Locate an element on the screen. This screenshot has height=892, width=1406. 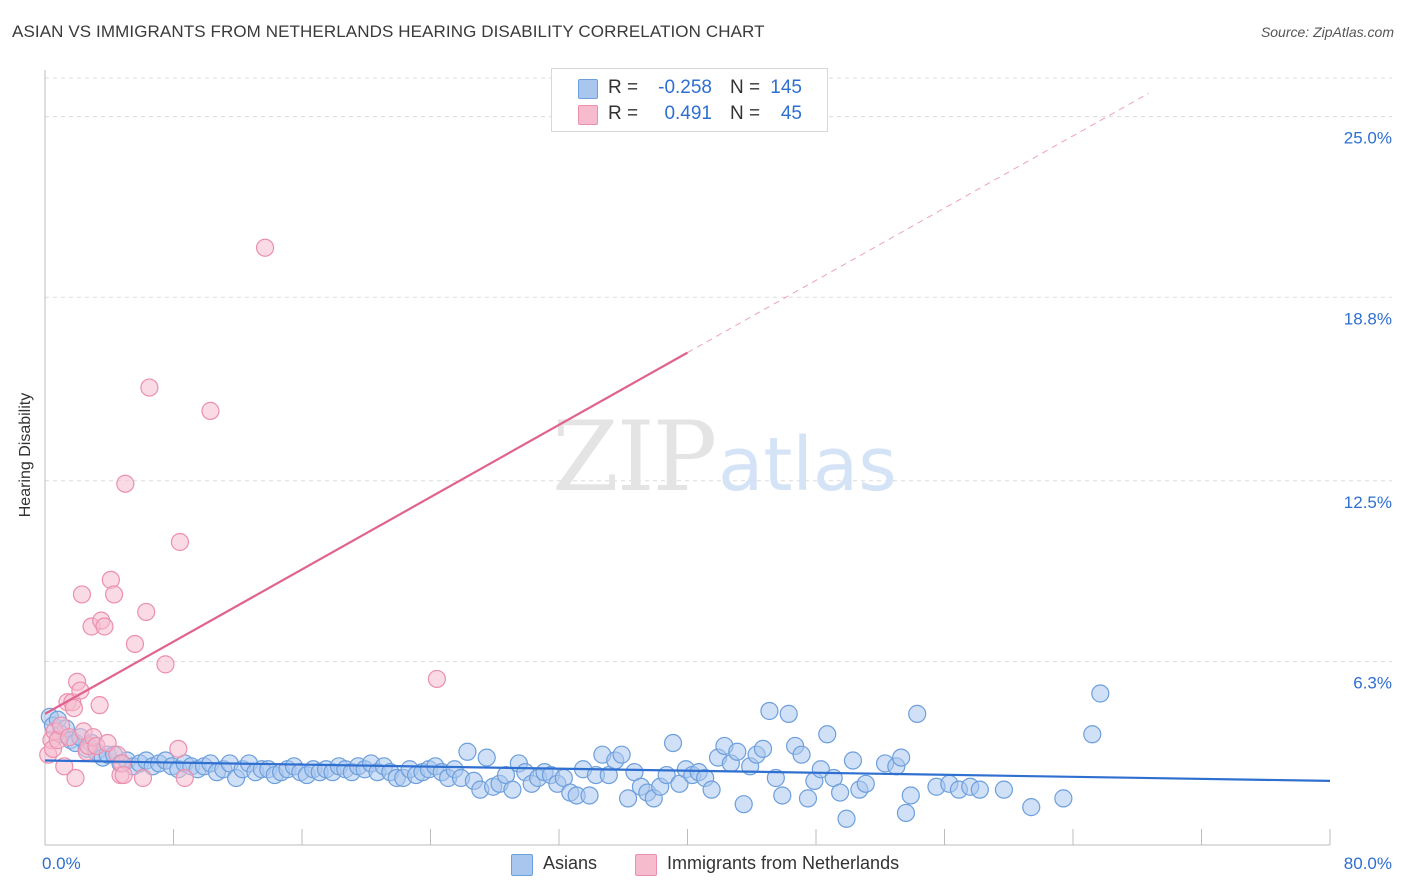
bottom-legend-swatch-netherlands is located at coordinates (646, 865).